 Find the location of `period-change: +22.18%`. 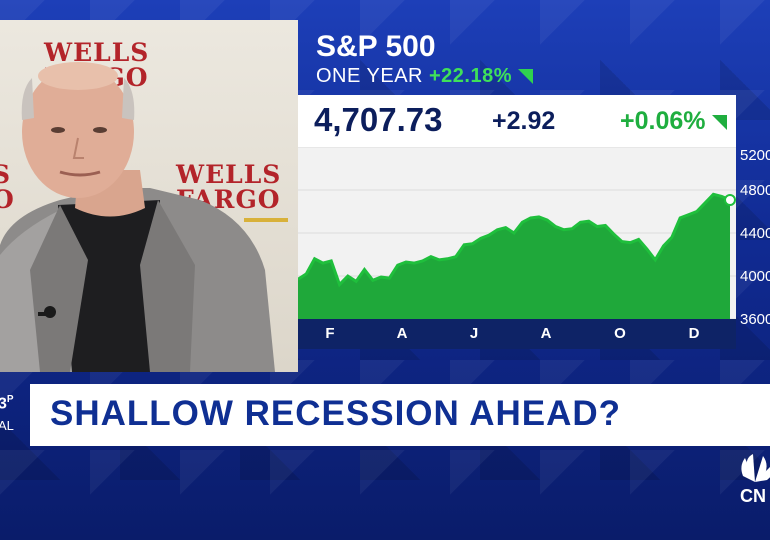

period-change: +22.18% is located at coordinates (471, 76).